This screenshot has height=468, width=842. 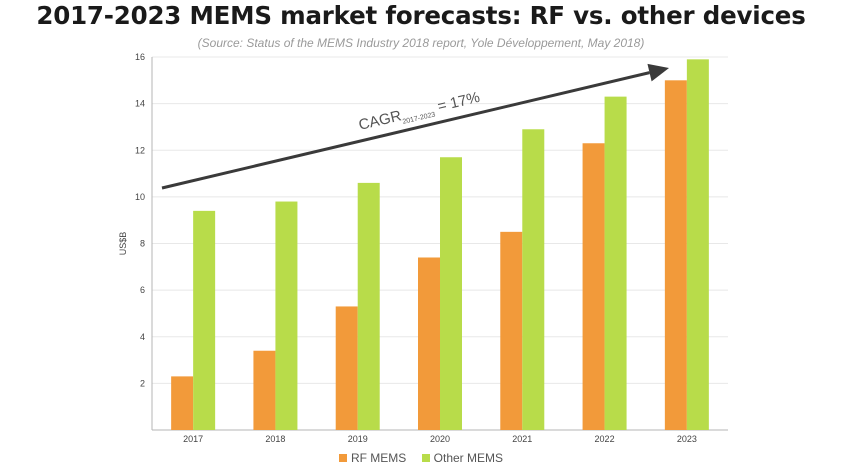 I want to click on x-tick-label: 2021, so click(x=522, y=439).